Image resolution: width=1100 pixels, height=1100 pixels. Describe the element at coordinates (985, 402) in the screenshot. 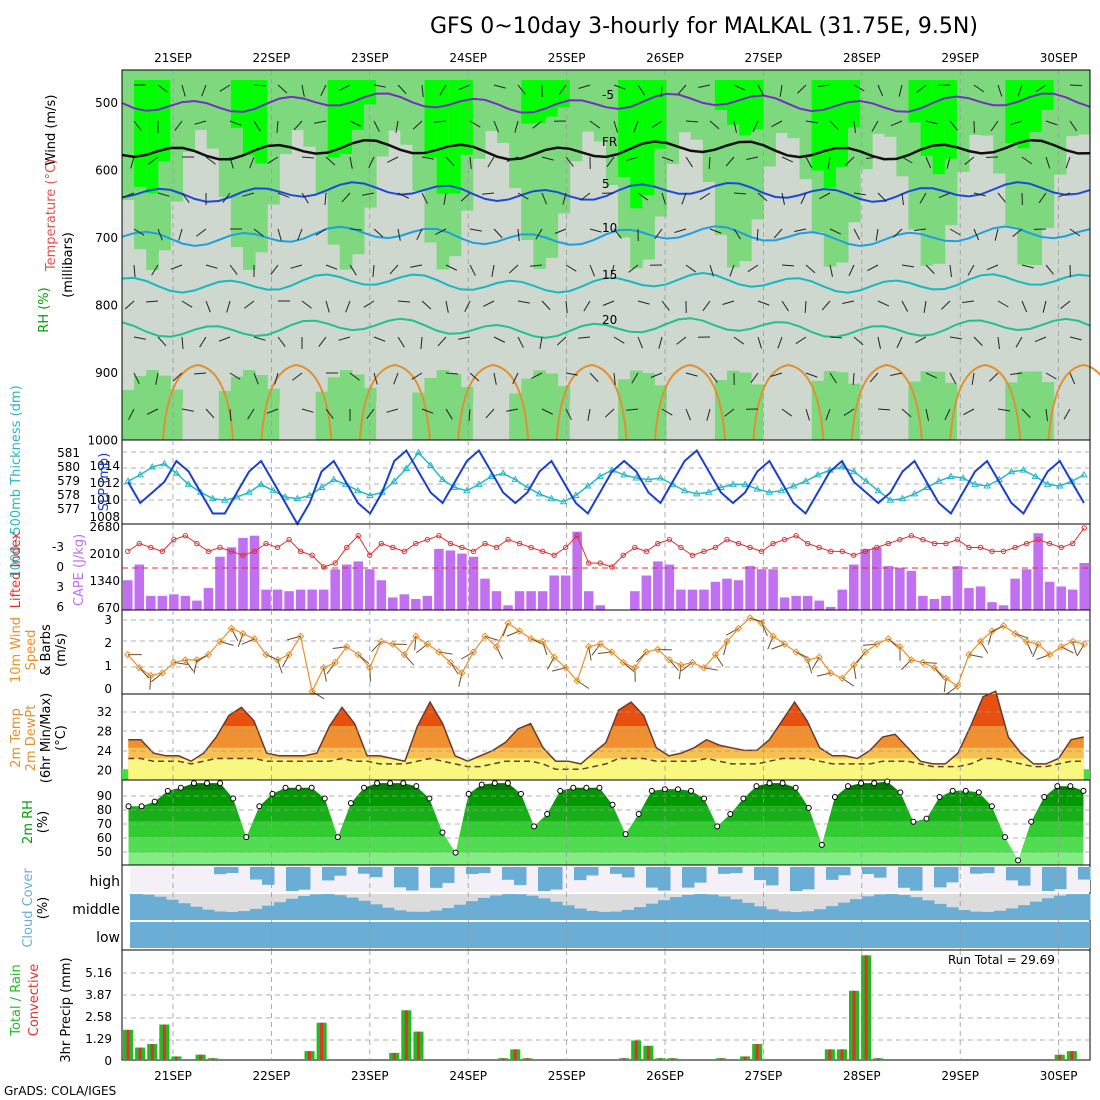

I see `isotherm-25-contour` at that location.